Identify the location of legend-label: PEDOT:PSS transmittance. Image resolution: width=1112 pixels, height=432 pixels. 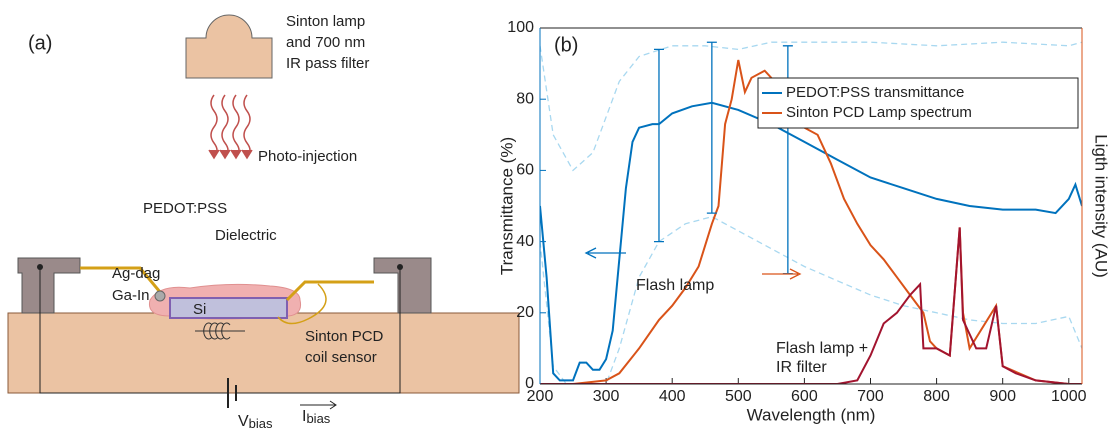
(875, 92).